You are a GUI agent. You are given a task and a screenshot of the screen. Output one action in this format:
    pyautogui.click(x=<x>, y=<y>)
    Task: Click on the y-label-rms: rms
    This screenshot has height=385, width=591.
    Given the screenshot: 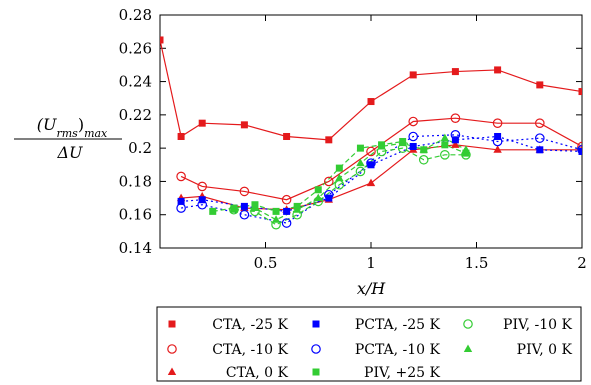 What is the action you would take?
    pyautogui.click(x=67, y=133)
    